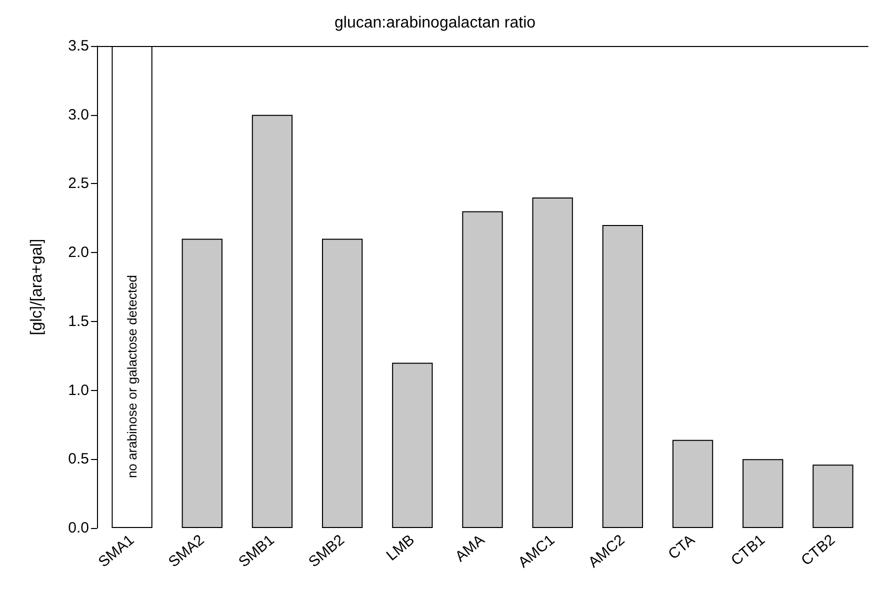 Image resolution: width=870 pixels, height=590 pixels. What do you see at coordinates (78, 253) in the screenshot?
I see `y-tick-label: 2.0` at bounding box center [78, 253].